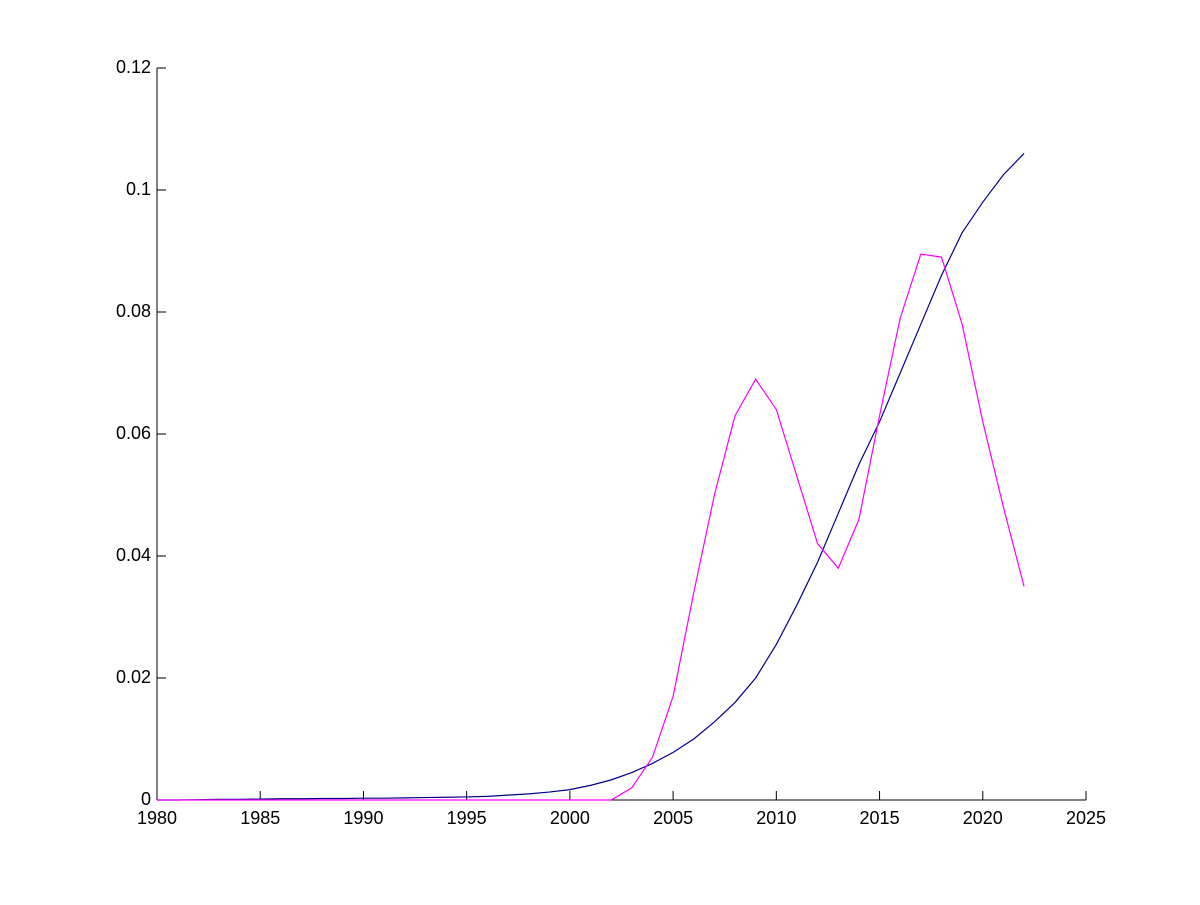 The height and width of the screenshot is (905, 1200). I want to click on y-tick-label: 0.02, so click(133, 677).